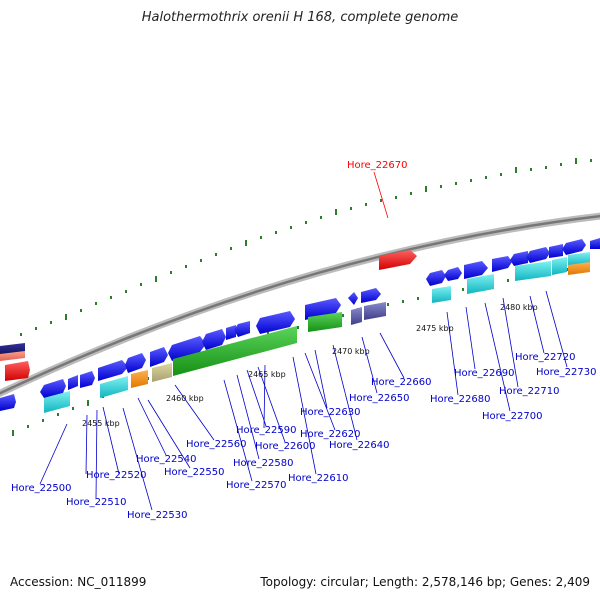 The height and width of the screenshot is (600, 600). I want to click on gene-label-hore-22560: Hore_22560, so click(216, 444).